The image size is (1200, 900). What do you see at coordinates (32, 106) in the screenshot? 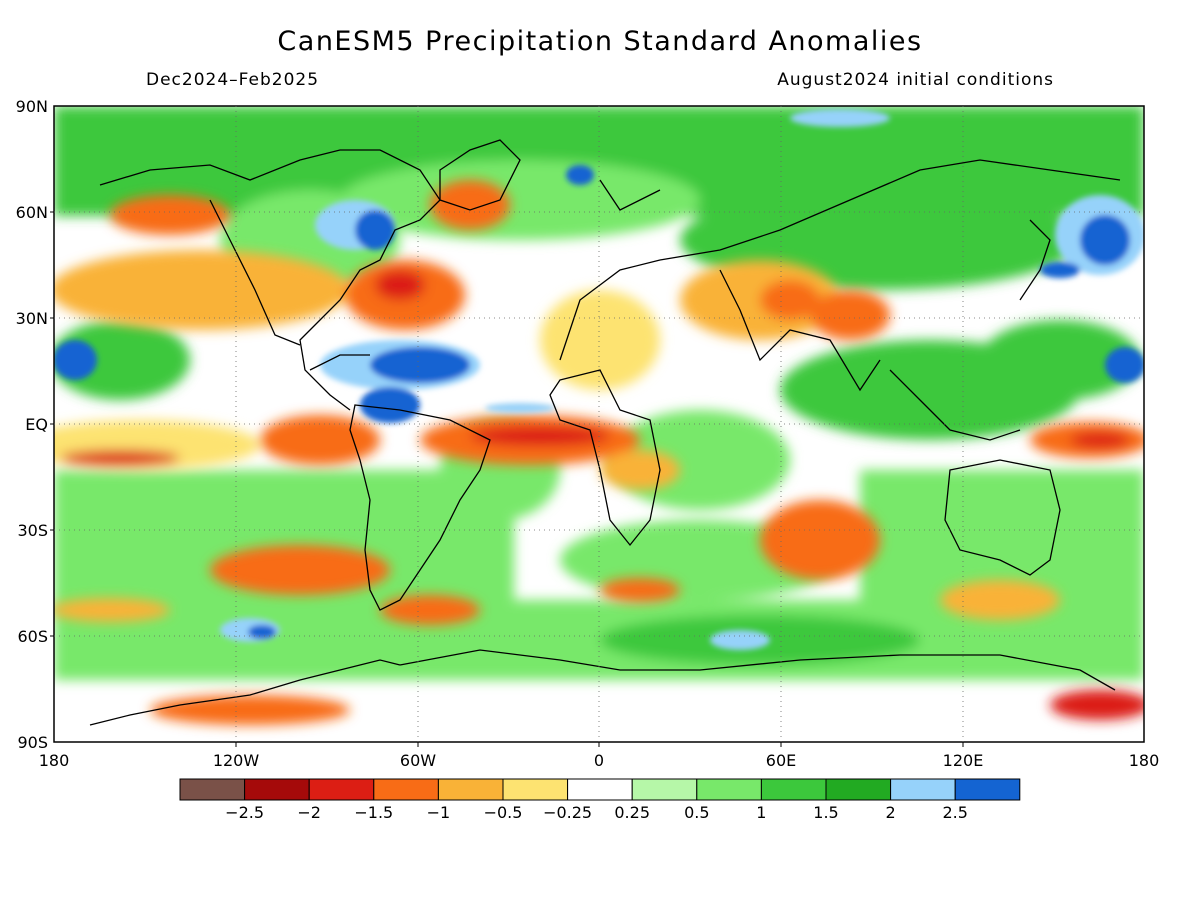
I see `lat-label: 90N` at bounding box center [32, 106].